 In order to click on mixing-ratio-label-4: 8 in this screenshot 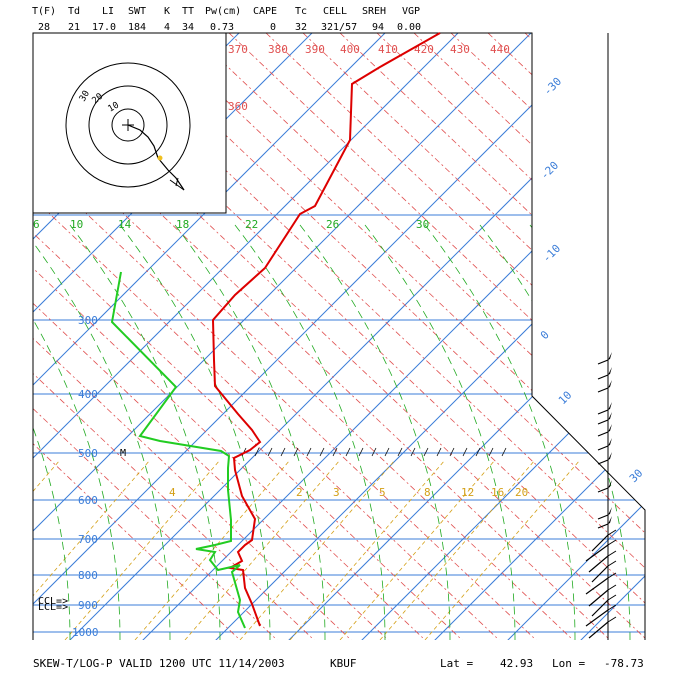, I will do `click(427, 492)`.